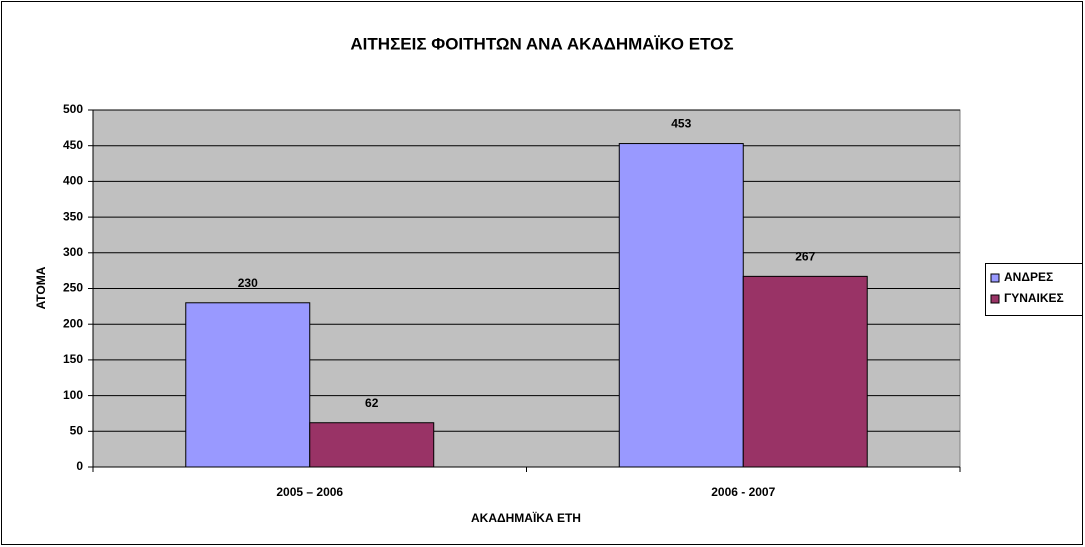 This screenshot has width=1085, height=547. Describe the element at coordinates (73, 145) in the screenshot. I see `y-tick-label: 450` at that location.